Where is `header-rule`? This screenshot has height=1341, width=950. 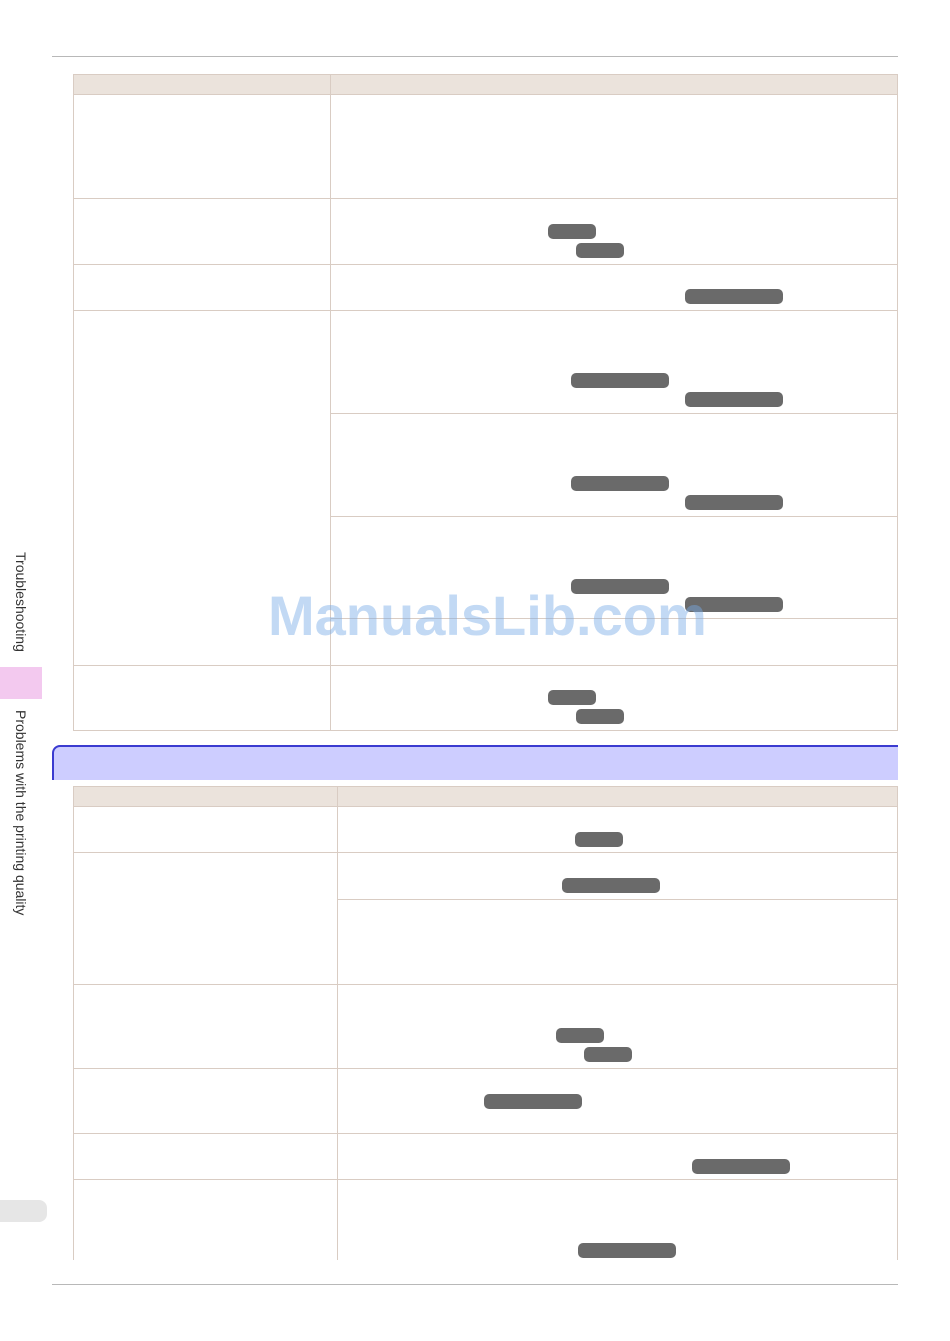
header-rule is located at coordinates (475, 56).